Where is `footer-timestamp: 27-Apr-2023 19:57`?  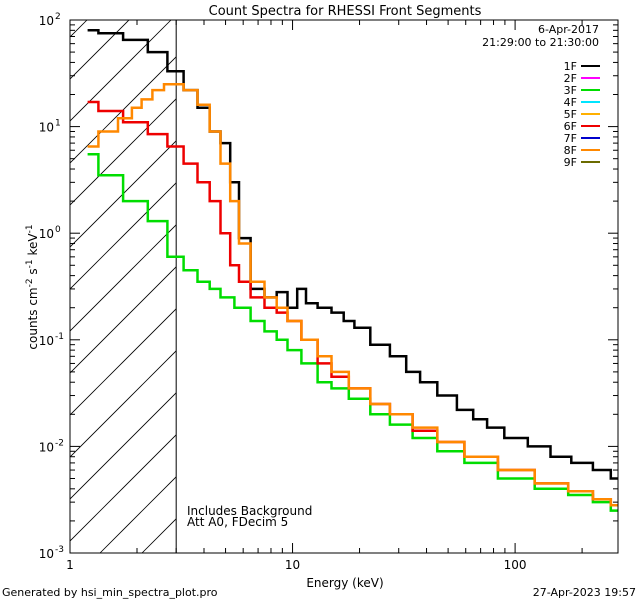 footer-timestamp: 27-Apr-2023 19:57 is located at coordinates (584, 592).